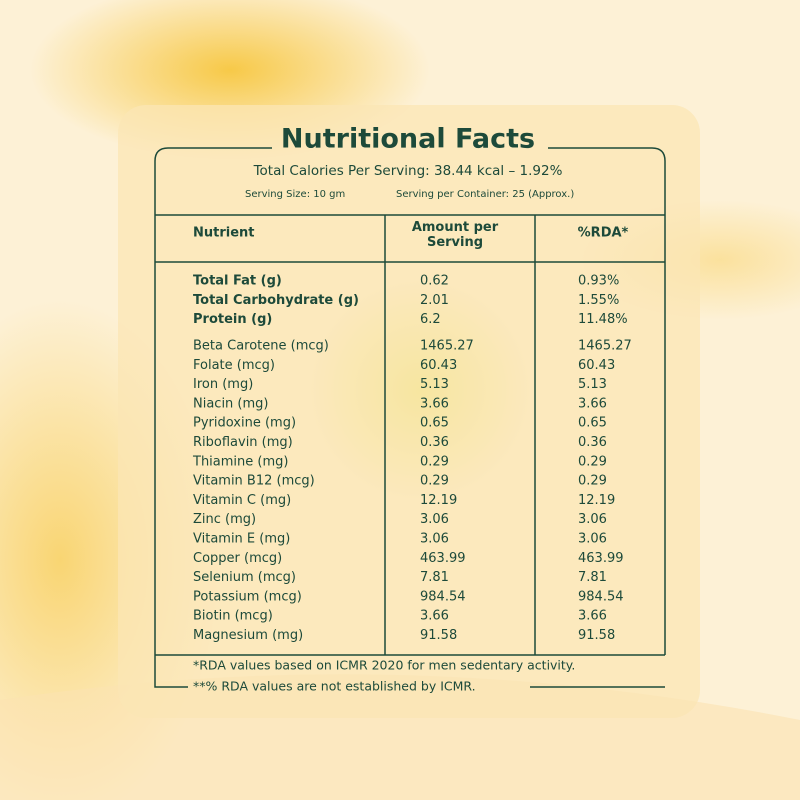 This screenshot has height=800, width=800. I want to click on nutrient-name: Potassium (mcg), so click(247, 596).